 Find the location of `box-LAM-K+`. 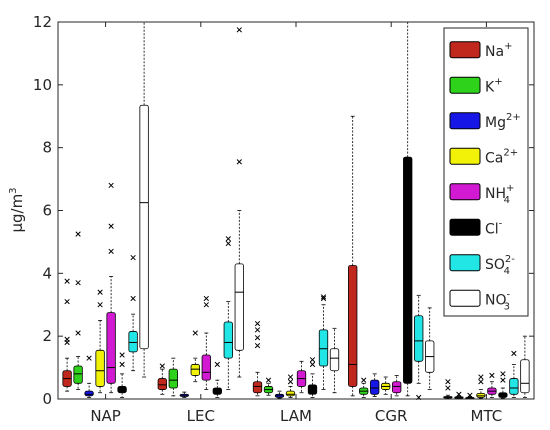

box-LAM-K+ is located at coordinates (268, 386).